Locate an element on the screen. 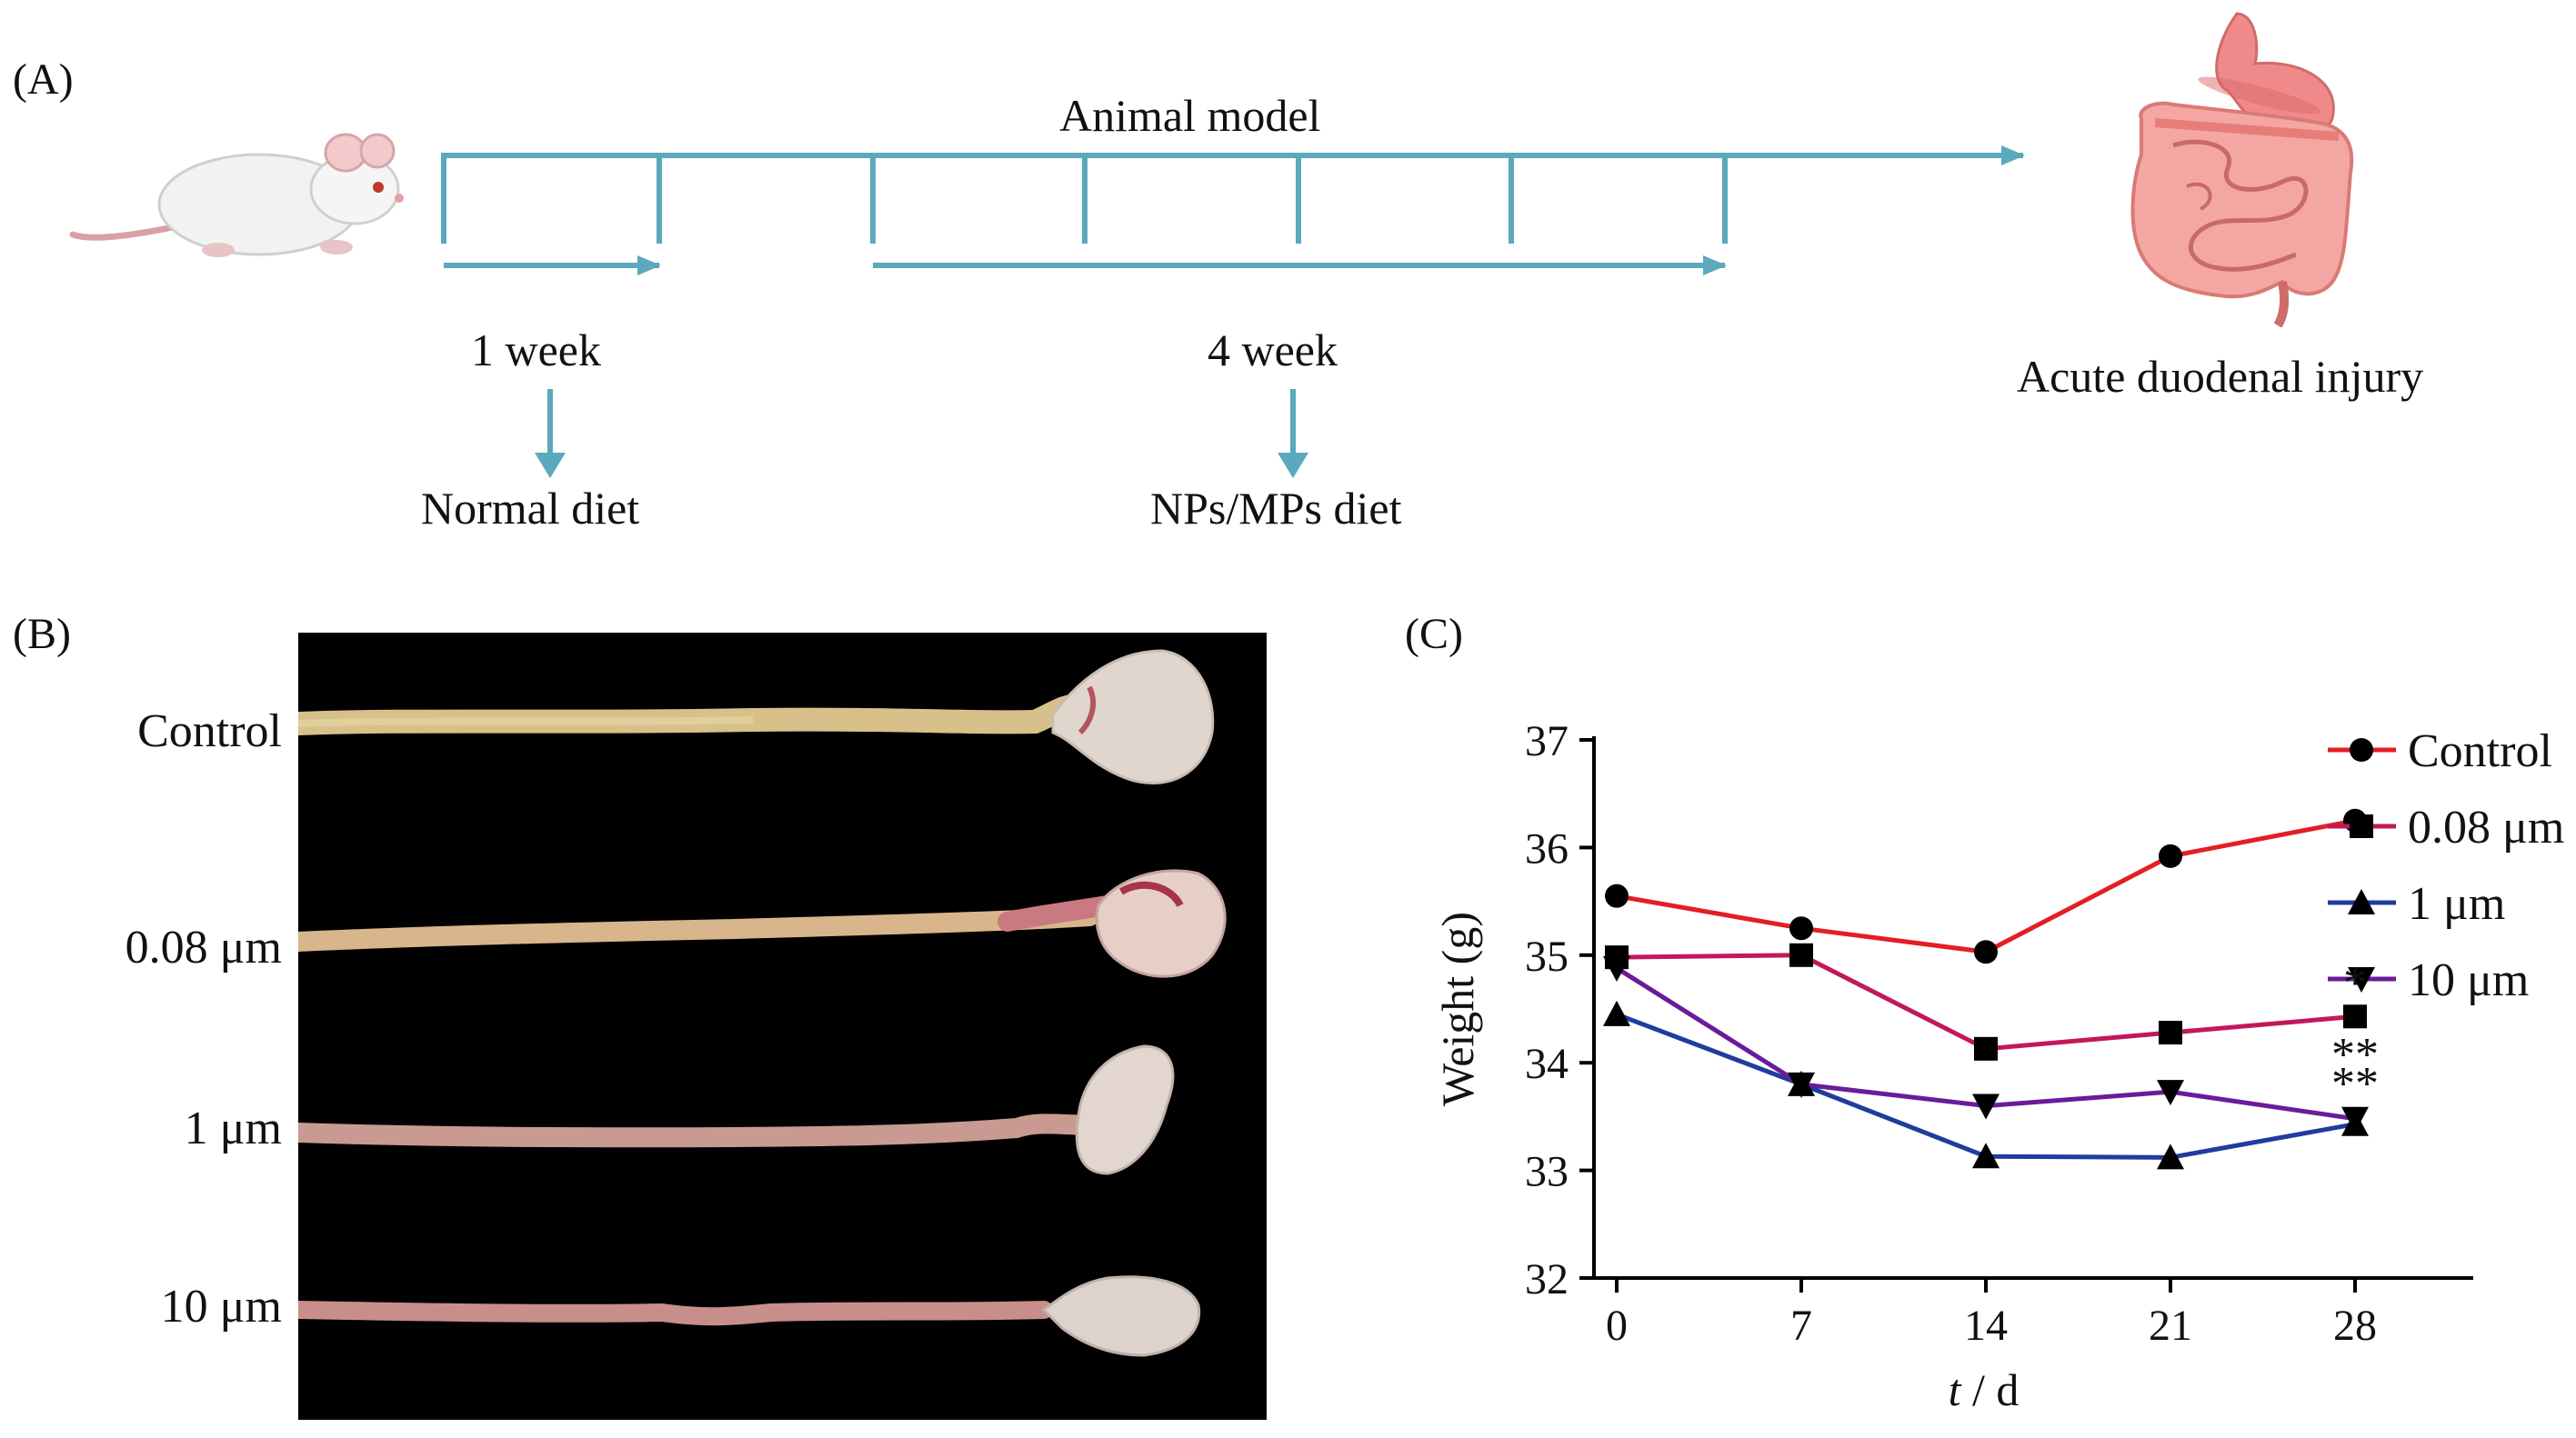 The image size is (2576, 1438). stage2-diet: NPs/MPs diet is located at coordinates (1276, 508).